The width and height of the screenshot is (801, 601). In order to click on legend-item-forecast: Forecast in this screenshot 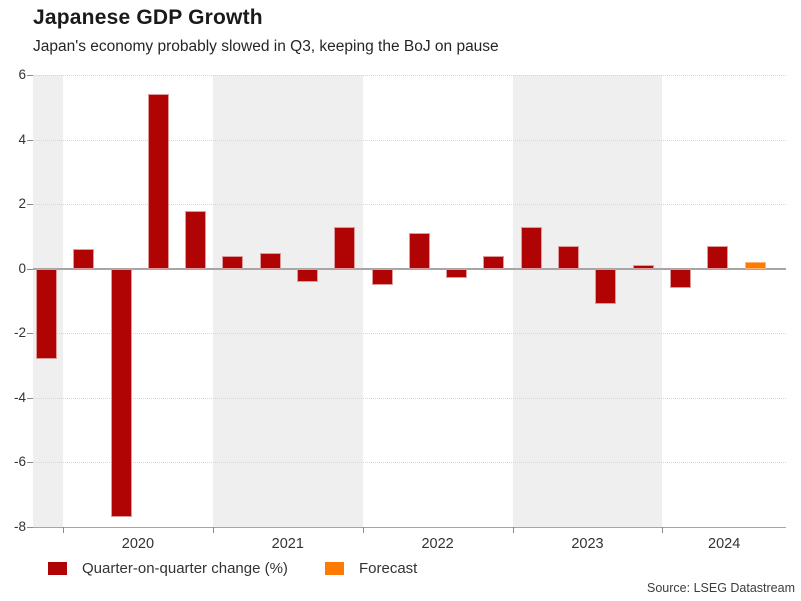, I will do `click(371, 568)`.